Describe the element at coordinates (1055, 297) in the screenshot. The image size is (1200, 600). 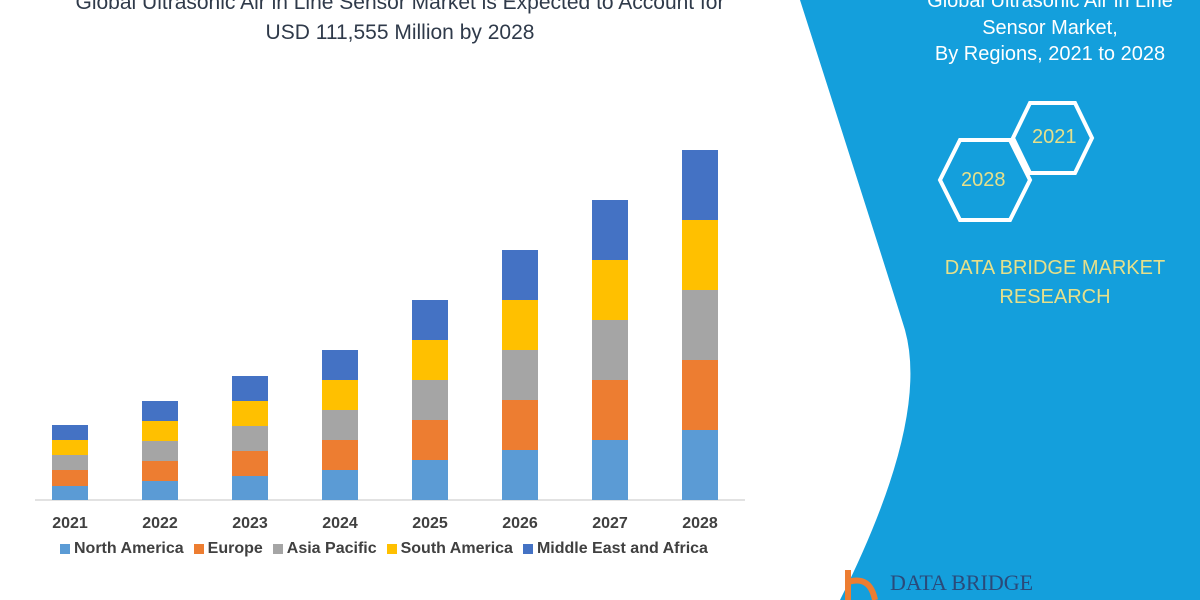
I see `brand-line2: RESEARCH` at that location.